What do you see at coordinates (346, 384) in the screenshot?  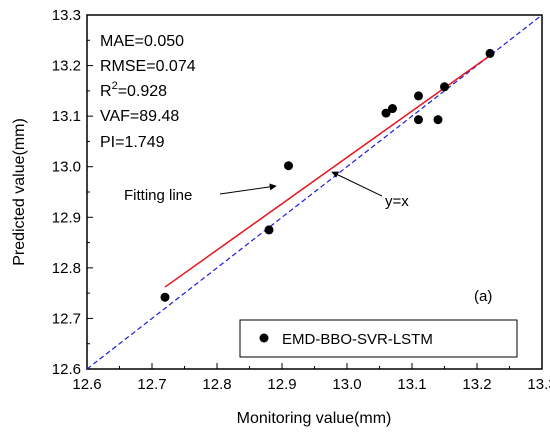 I see `x-tick-label: 13.0` at bounding box center [346, 384].